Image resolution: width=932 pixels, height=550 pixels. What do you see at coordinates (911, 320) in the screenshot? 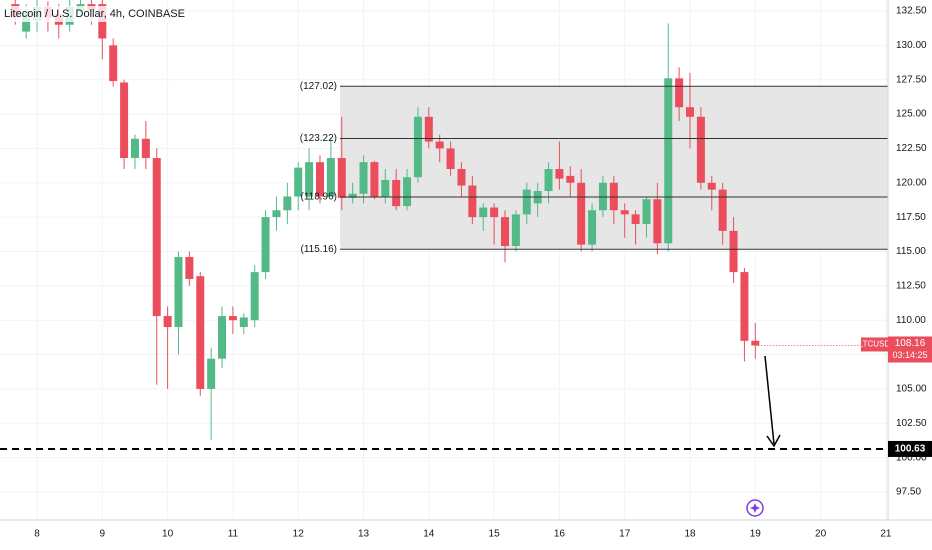
I see `y-tick-label: 110.00` at bounding box center [911, 320].